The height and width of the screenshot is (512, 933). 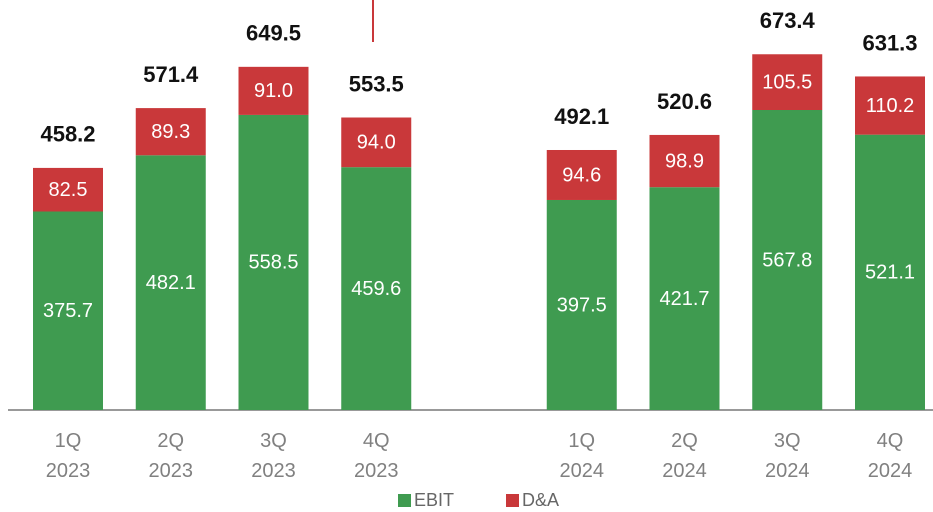 I want to click on value-label: 567.8, so click(x=787, y=260).